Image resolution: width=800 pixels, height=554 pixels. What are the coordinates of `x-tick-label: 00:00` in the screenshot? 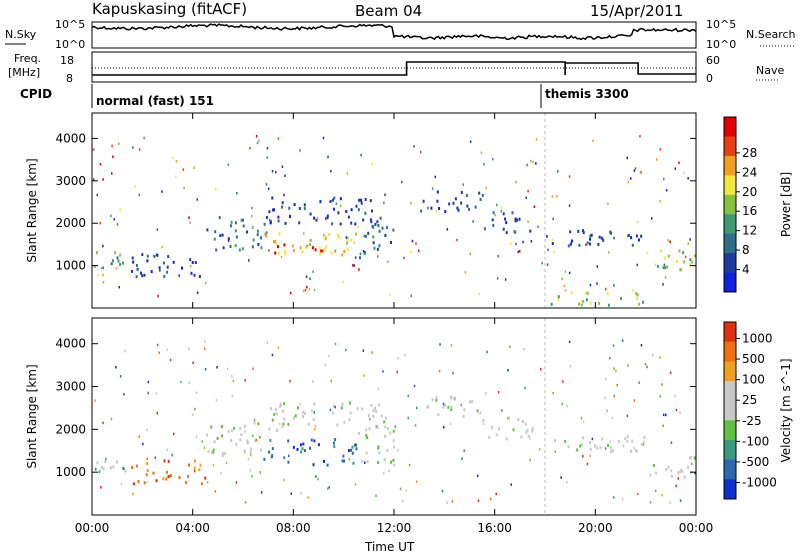 It's located at (696, 528).